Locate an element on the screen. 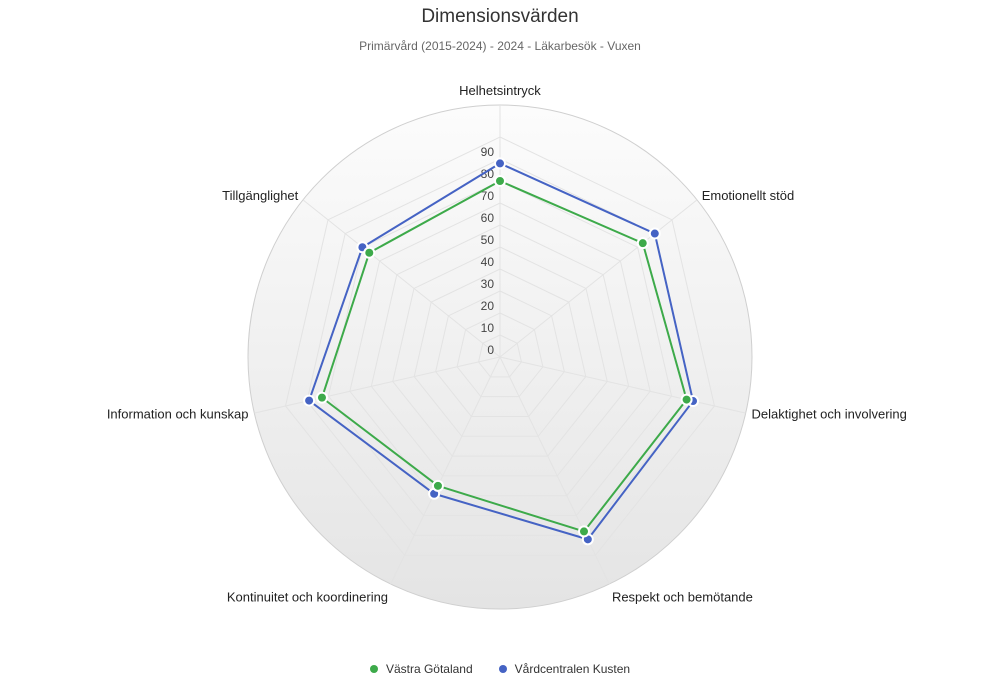 This screenshot has width=1000, height=700. legend-item-series-1: Vårdcentralen Kusten is located at coordinates (564, 669).